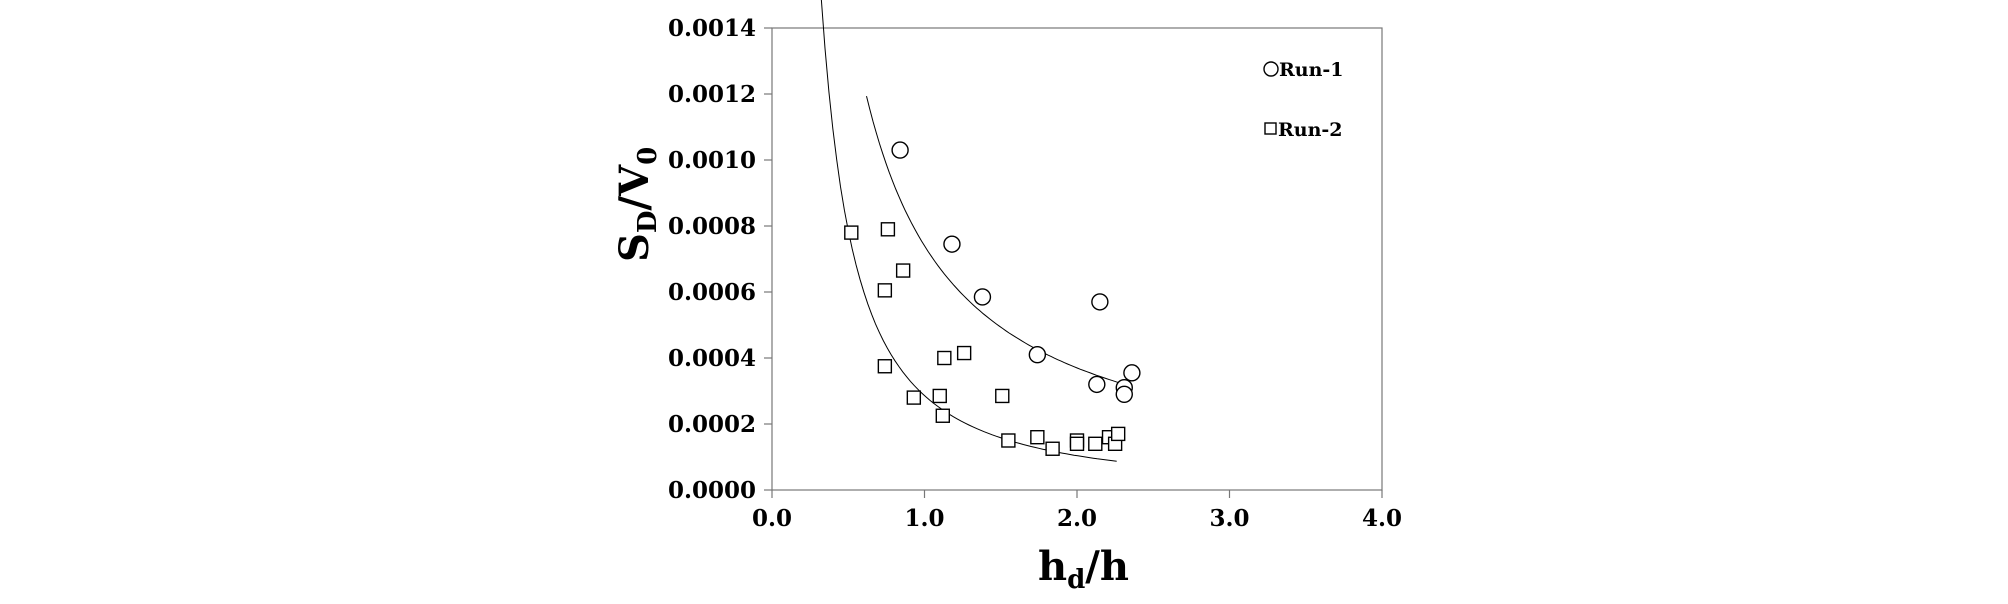 This screenshot has height=604, width=2008. What do you see at coordinates (1303, 100) in the screenshot?
I see `legend: Run-1 Run-2` at bounding box center [1303, 100].